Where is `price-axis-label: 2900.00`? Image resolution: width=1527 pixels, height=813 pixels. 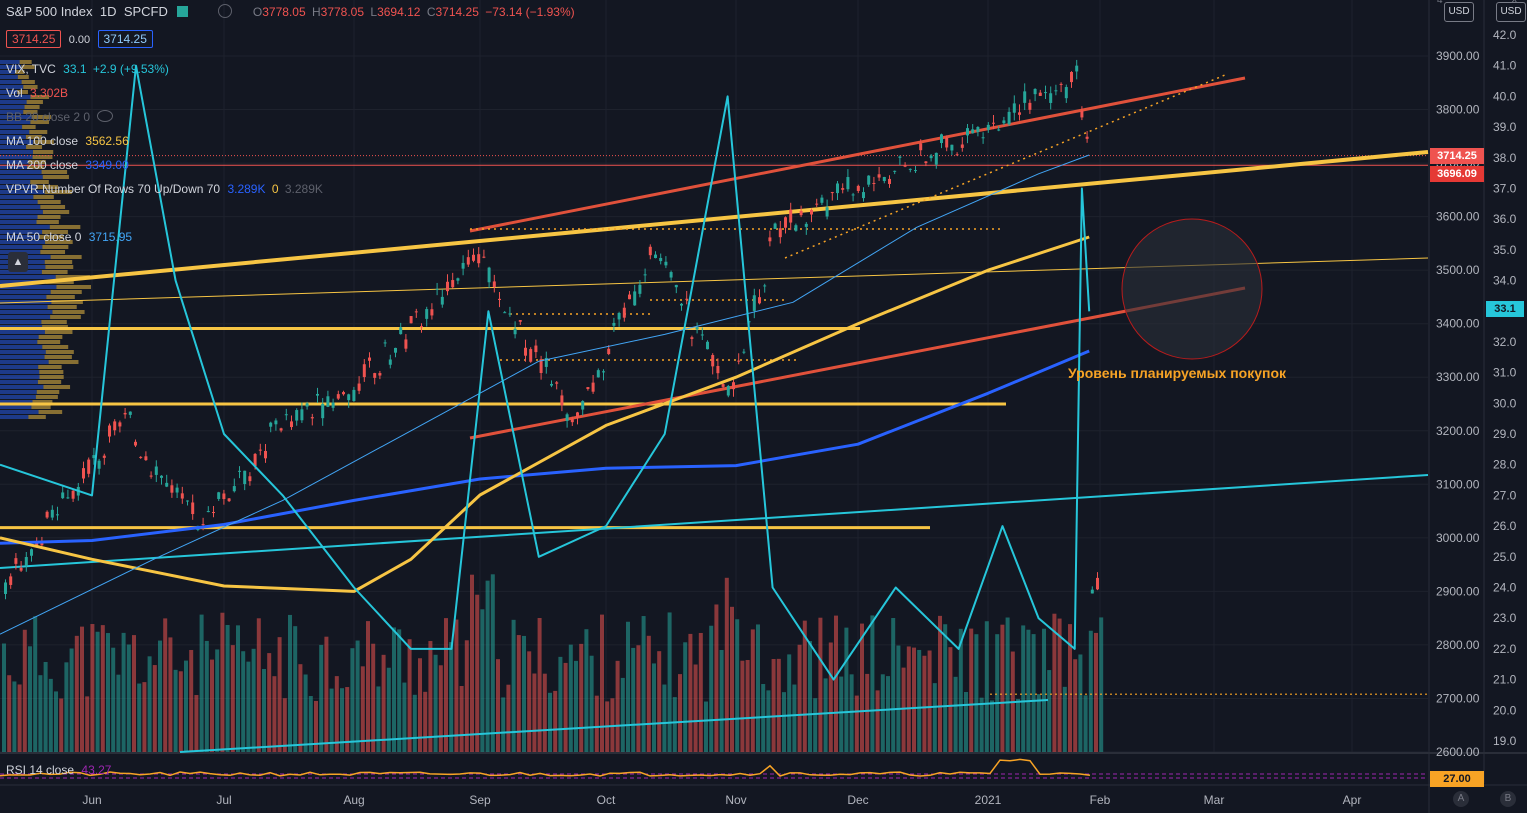
price-axis-label: 2900.00 is located at coordinates (1458, 591).